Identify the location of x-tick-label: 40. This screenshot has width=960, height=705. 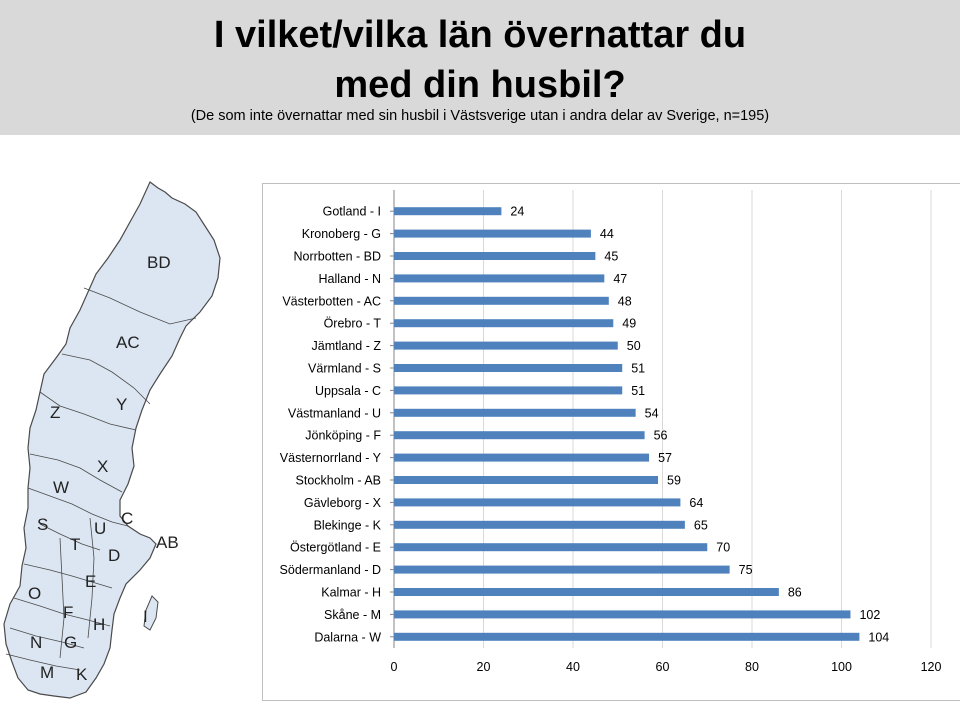
(573, 667).